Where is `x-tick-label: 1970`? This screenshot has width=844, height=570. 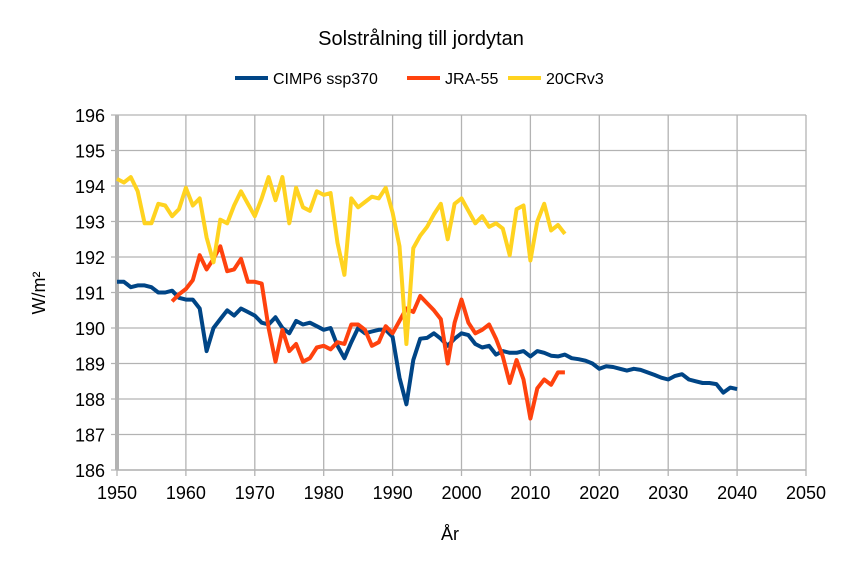
x-tick-label: 1970 is located at coordinates (255, 493).